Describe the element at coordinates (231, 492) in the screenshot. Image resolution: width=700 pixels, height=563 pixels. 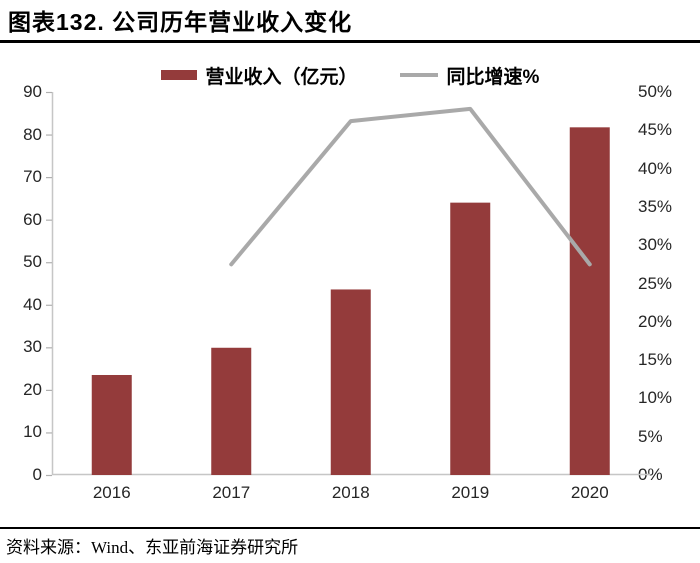
I see `x-axis-tick-label: 2017` at that location.